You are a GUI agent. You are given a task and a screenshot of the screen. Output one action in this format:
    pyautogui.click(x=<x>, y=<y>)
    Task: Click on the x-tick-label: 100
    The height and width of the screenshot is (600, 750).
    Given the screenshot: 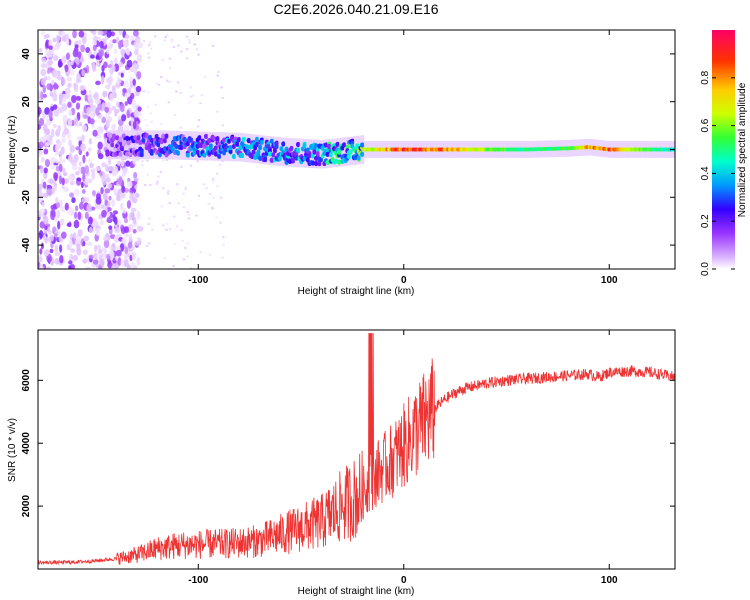 What is the action you would take?
    pyautogui.click(x=609, y=580)
    